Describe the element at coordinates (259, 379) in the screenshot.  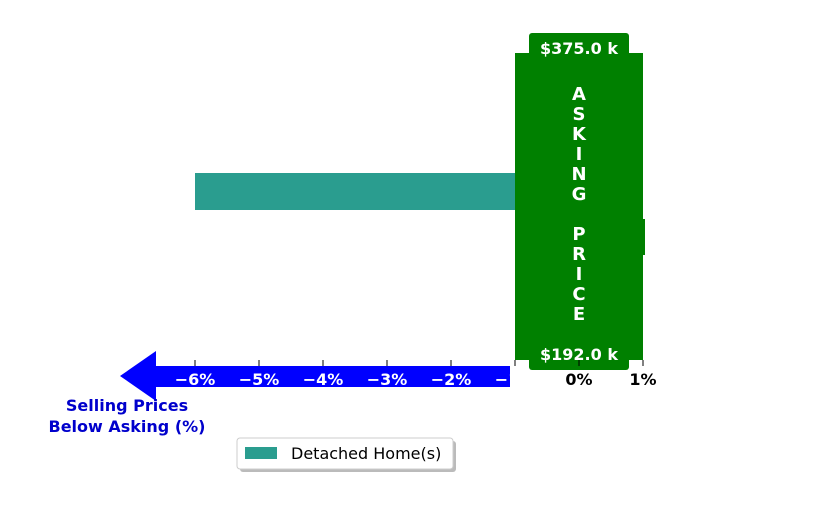
I see `tick-label: −5%` at that location.